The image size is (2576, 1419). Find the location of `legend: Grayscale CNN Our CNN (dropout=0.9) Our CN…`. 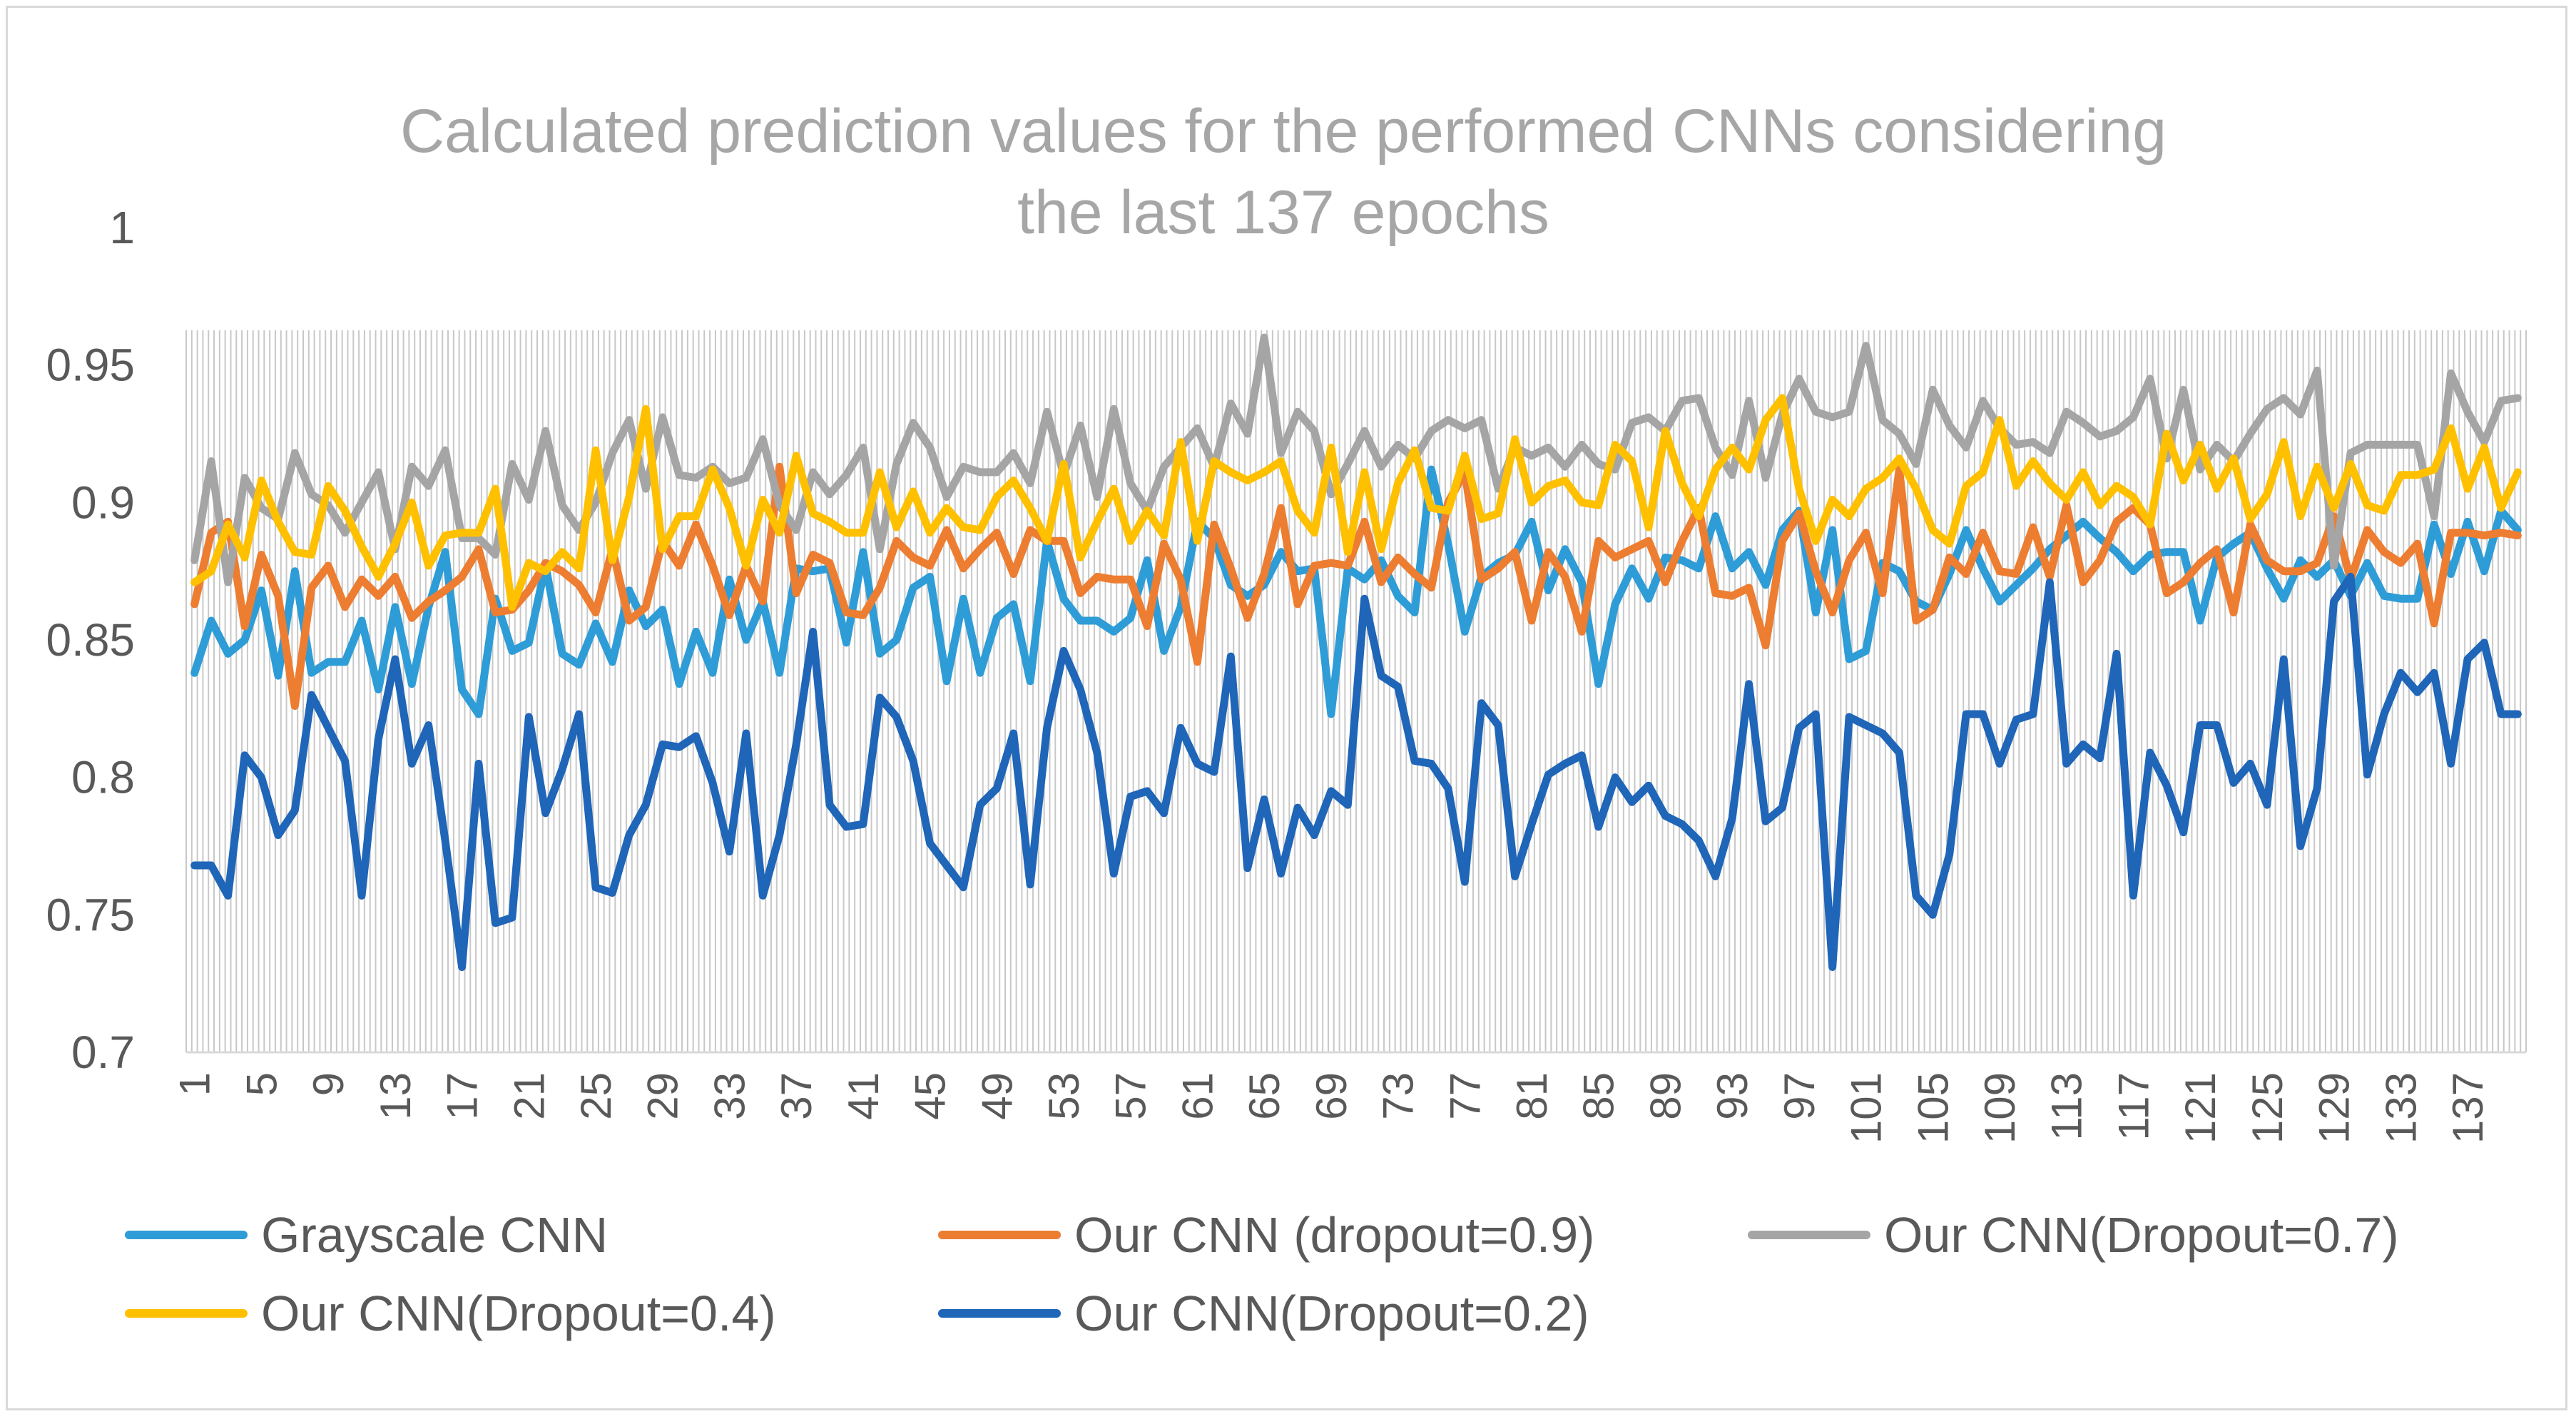

legend: Grayscale CNN Our CNN (dropout=0.9) Our CN… is located at coordinates (1262, 1274).